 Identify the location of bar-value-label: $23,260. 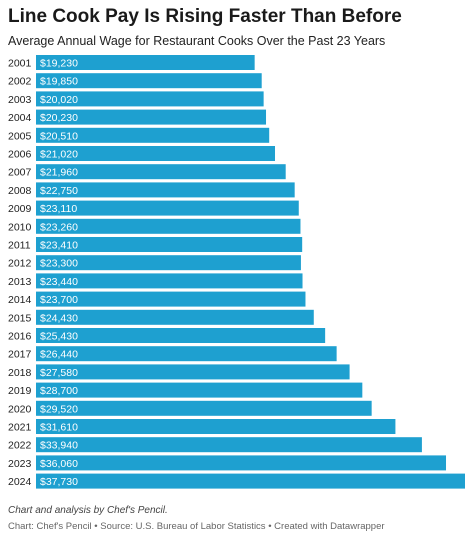
(59, 227).